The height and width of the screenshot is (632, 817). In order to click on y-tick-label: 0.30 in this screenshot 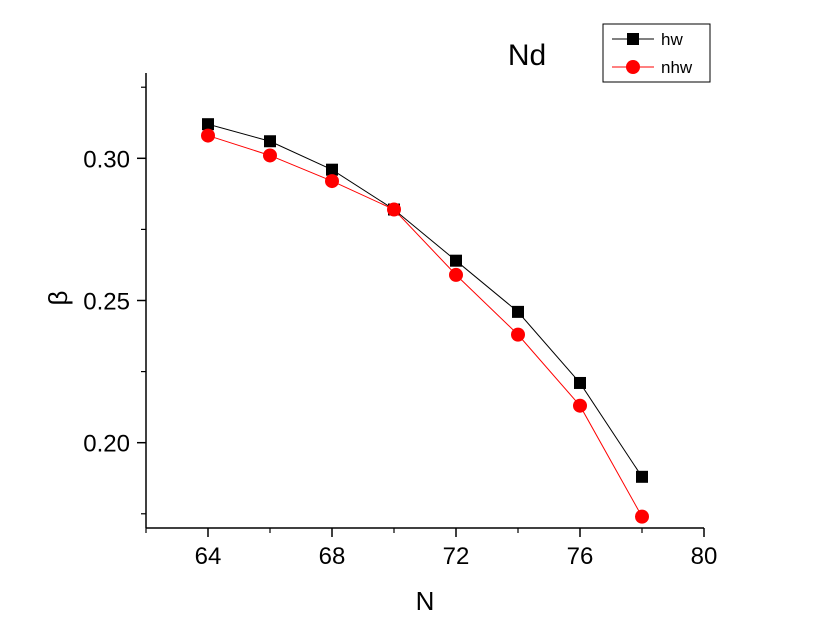, I will do `click(106, 159)`.